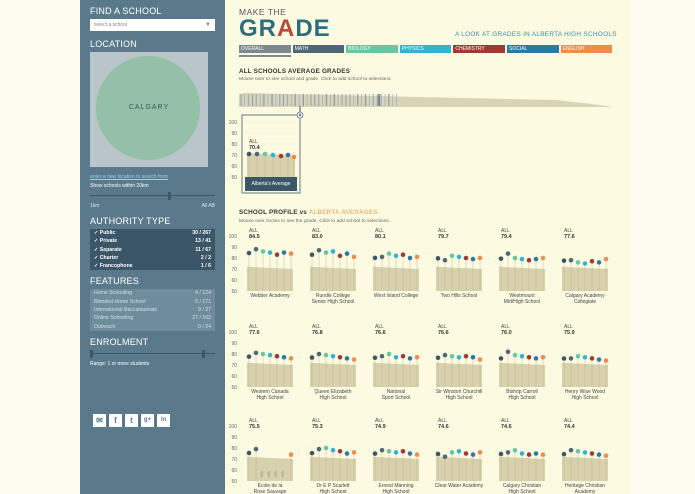 The height and width of the screenshot is (494, 695). I want to click on new-location-link: enter a new location to search from, so click(129, 177).